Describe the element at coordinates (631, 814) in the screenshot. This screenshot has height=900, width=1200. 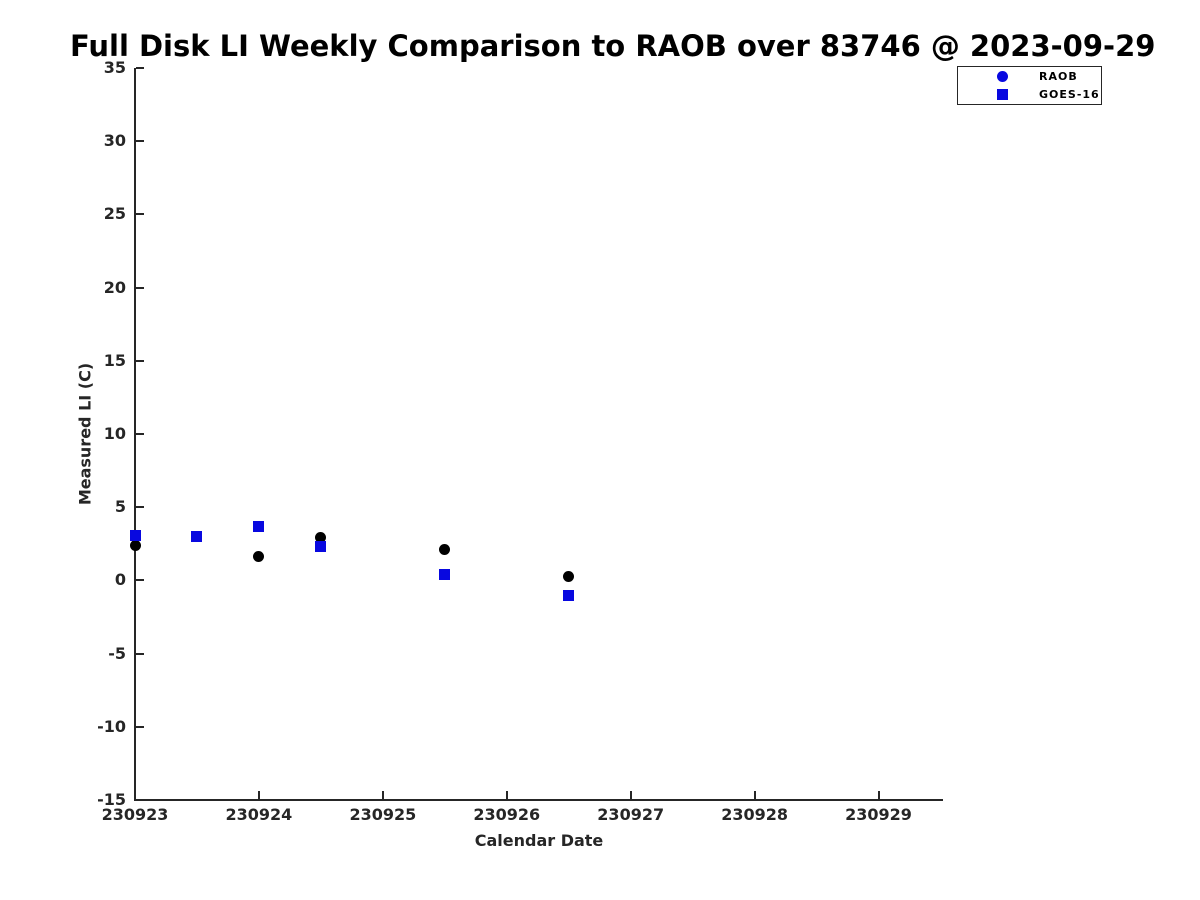
I see `x-tick-label: 230927` at that location.